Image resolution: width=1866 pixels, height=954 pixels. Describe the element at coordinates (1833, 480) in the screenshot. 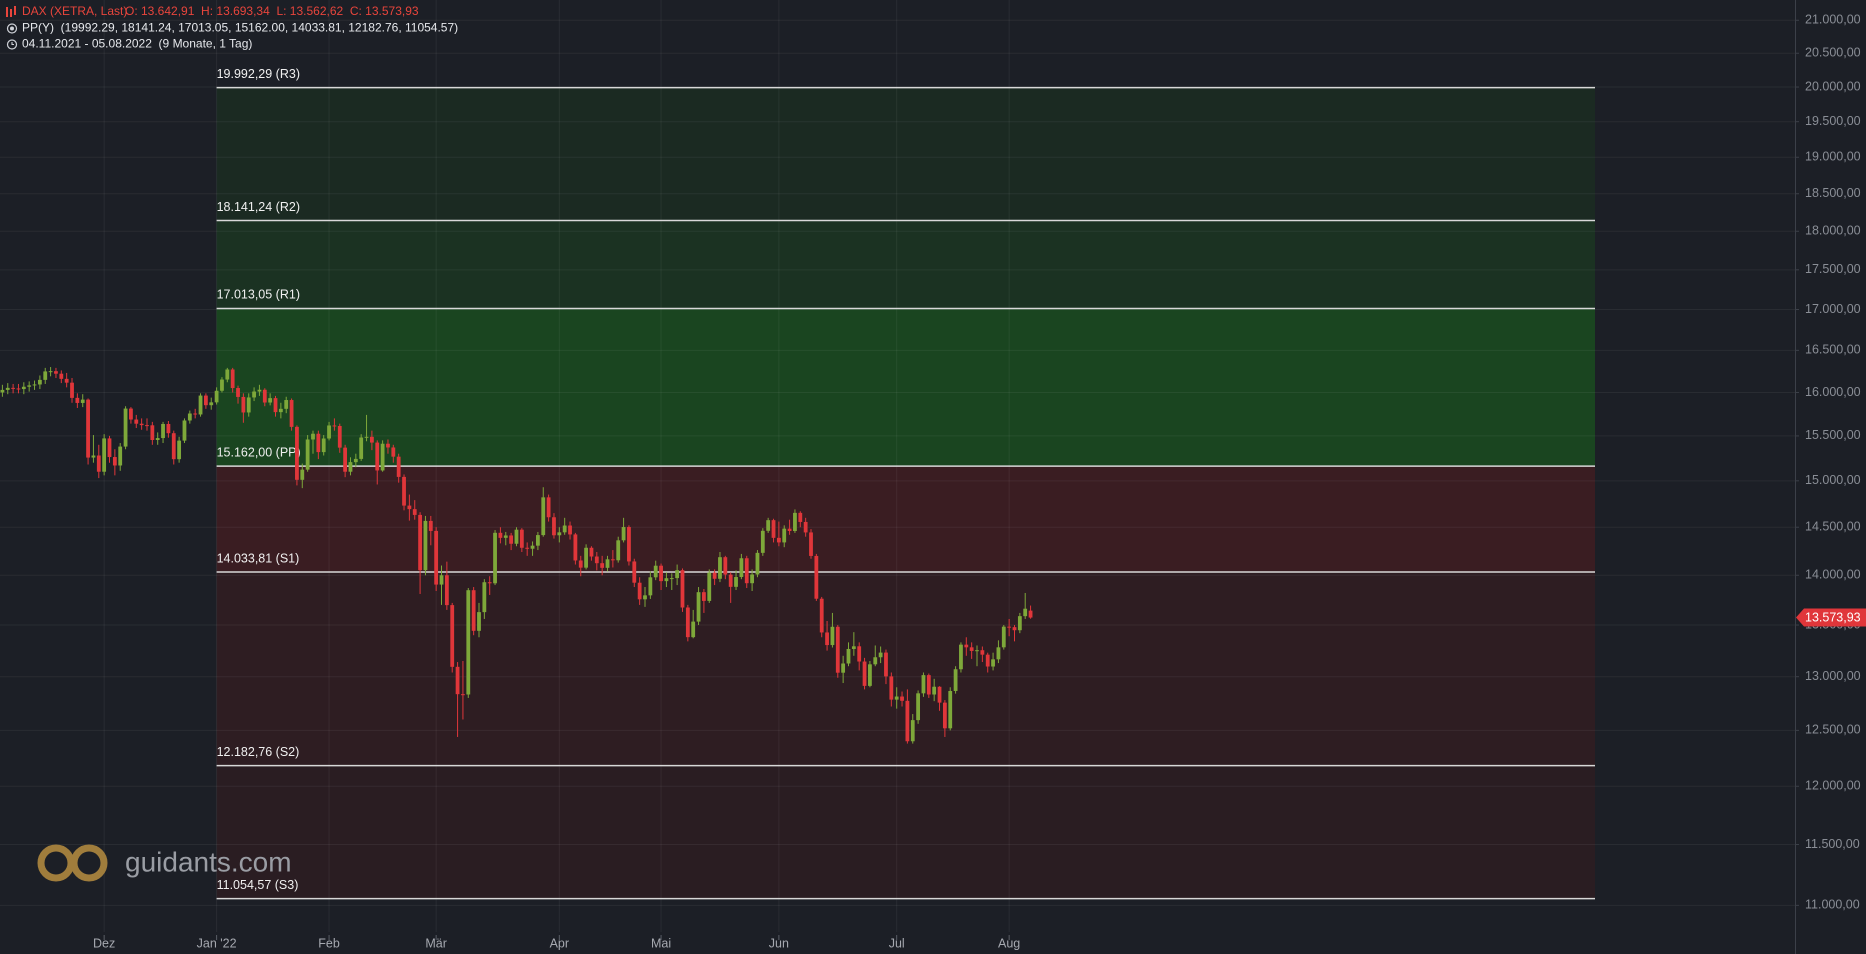

I see `y-tick-label: 15.000,00` at that location.